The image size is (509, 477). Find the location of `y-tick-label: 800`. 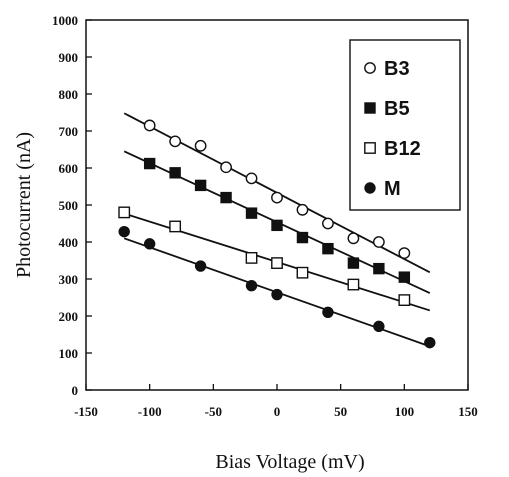

y-tick-label: 800 is located at coordinates (69, 94).